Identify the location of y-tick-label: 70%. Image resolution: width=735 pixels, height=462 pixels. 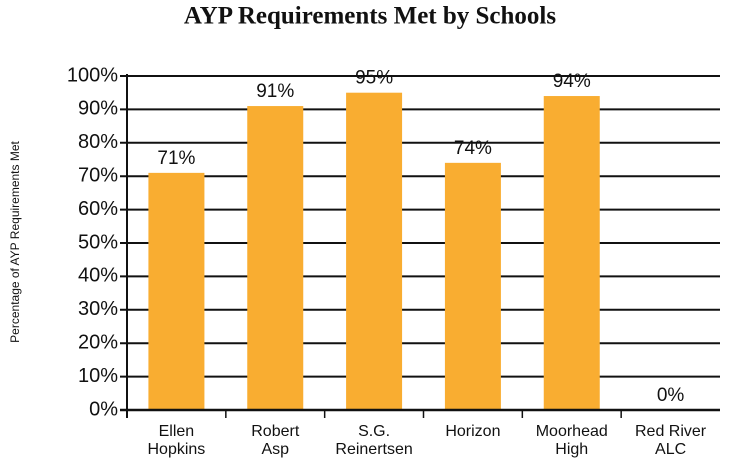
(98, 175).